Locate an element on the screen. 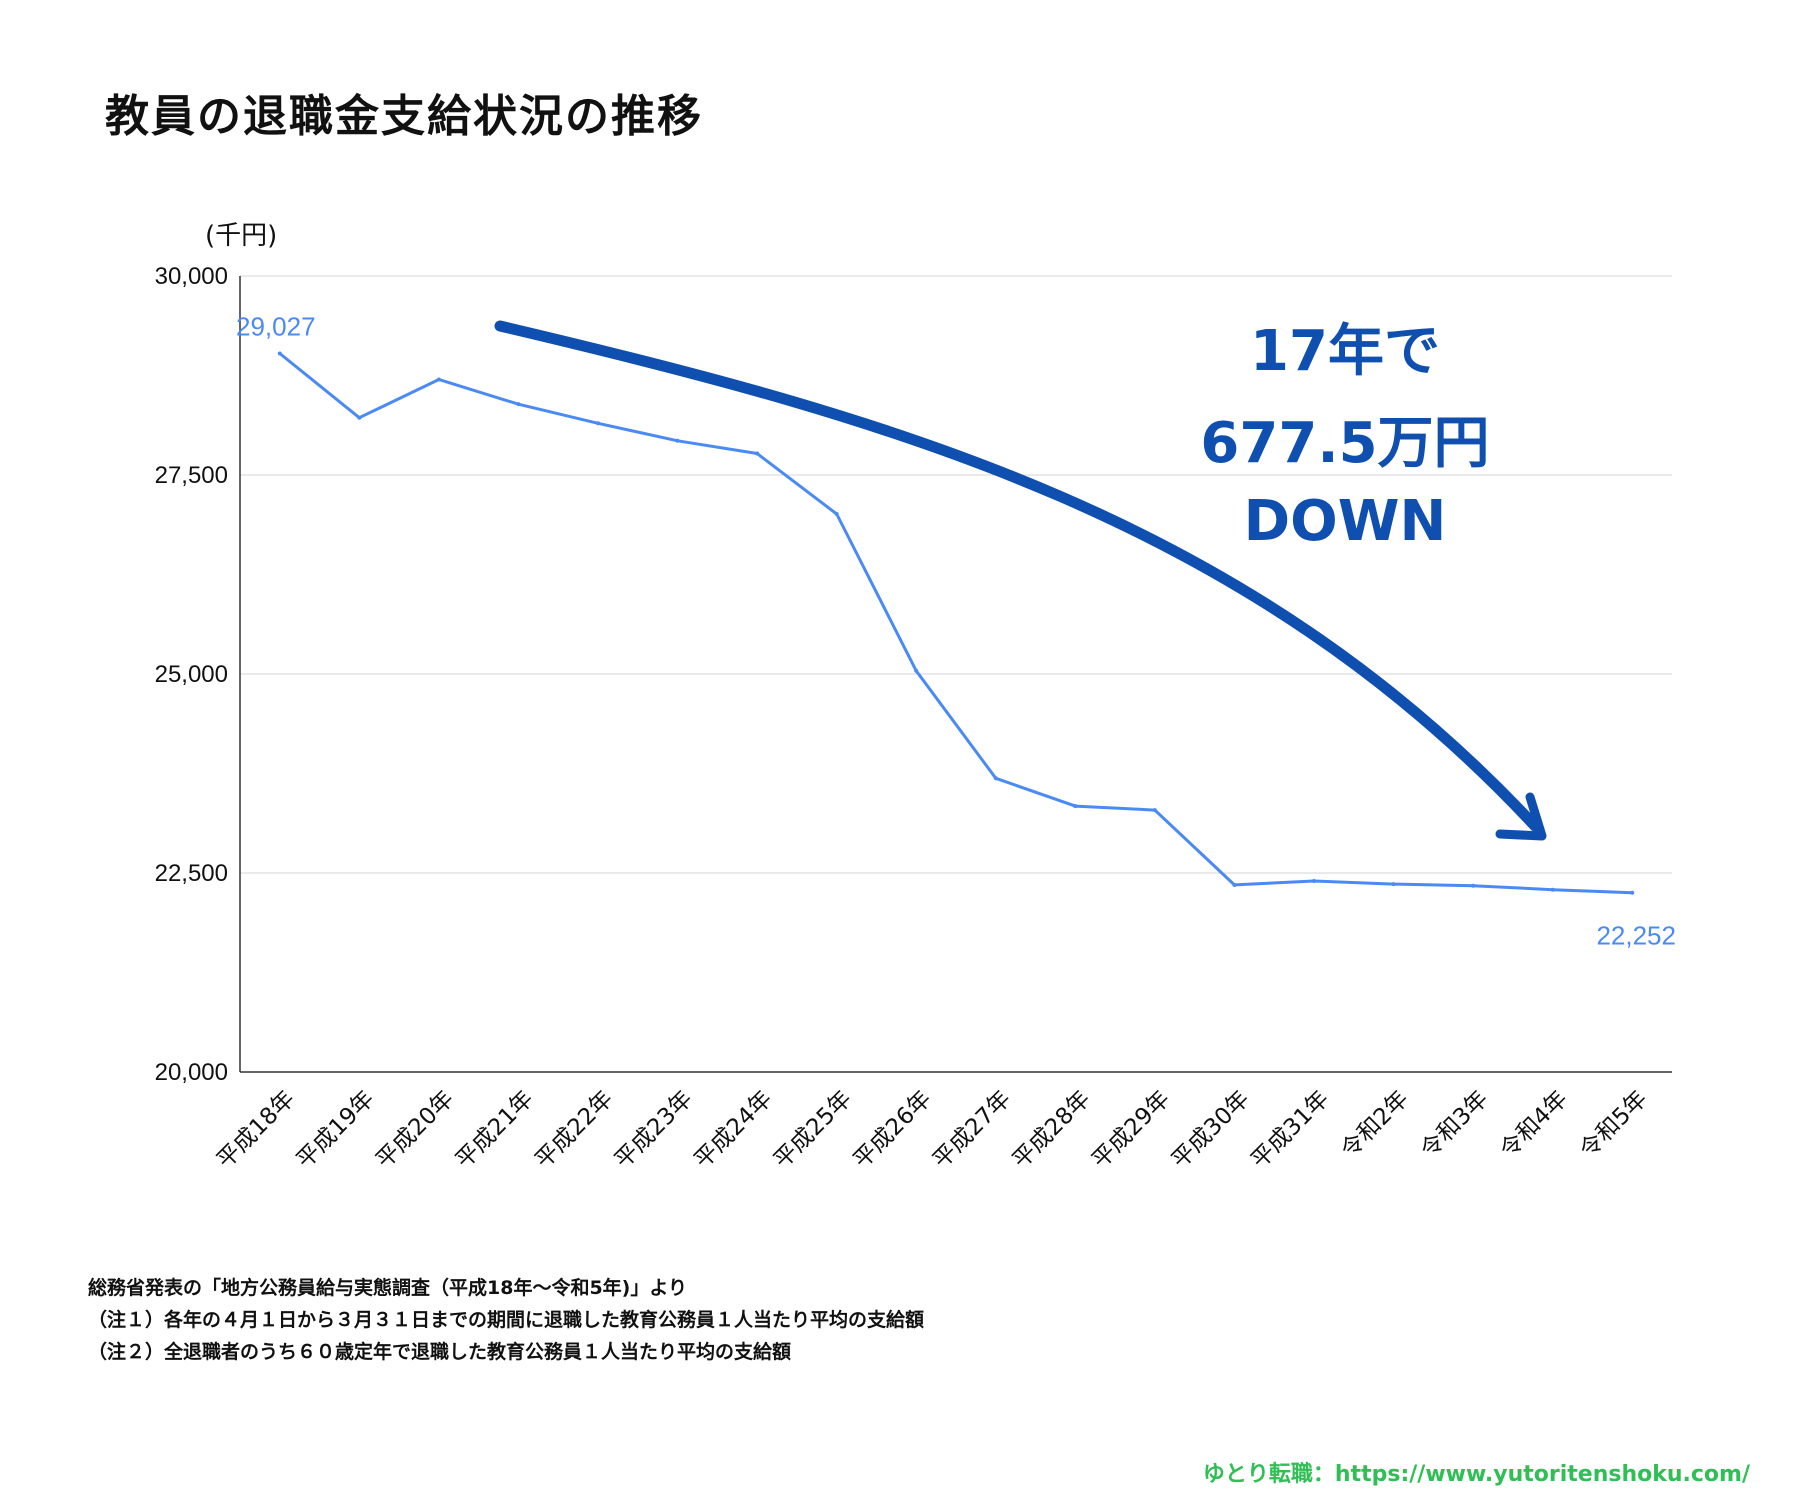 The height and width of the screenshot is (1500, 1800). y-tick-labels: 20,000 22,500 25,000 27,500 30,000 (千円) is located at coordinates (216, 653).